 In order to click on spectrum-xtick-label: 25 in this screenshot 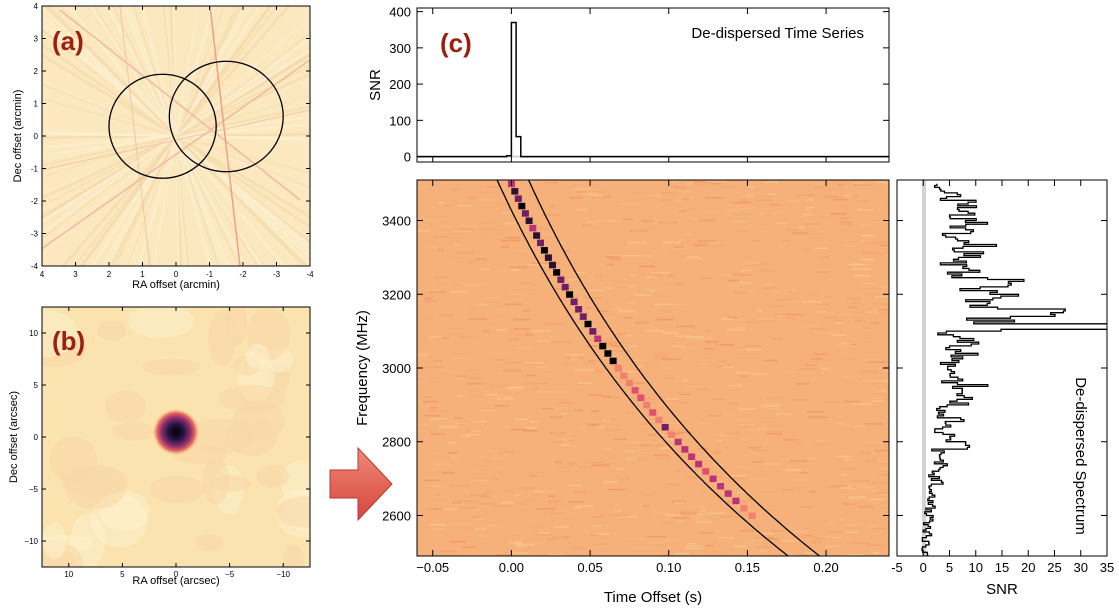, I will do `click(1054, 567)`.